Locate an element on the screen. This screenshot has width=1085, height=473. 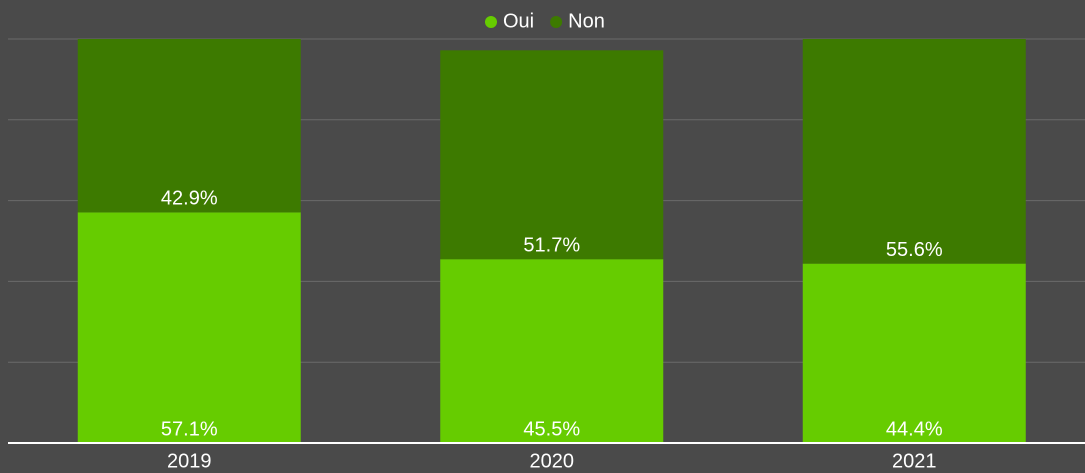
x-tick-label: 2021 is located at coordinates (914, 461).